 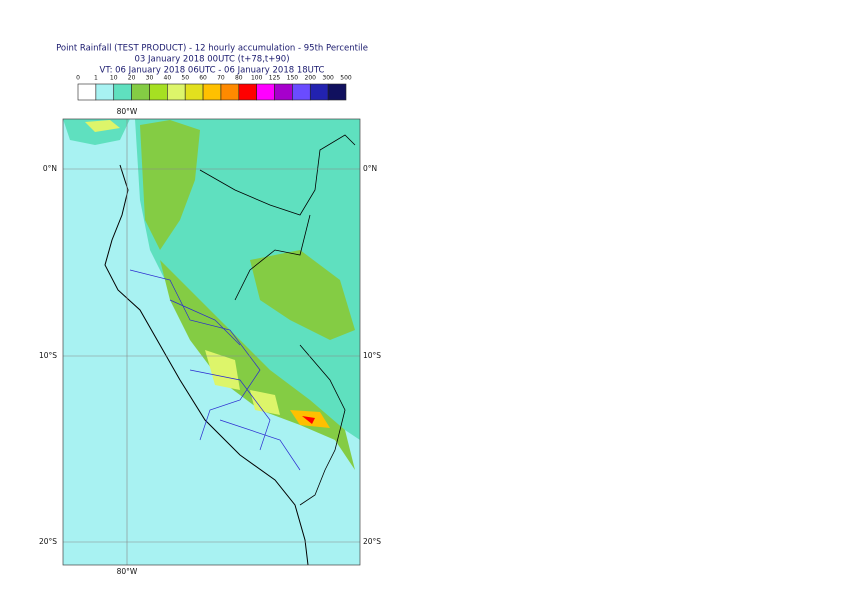 What do you see at coordinates (132, 78) in the screenshot?
I see `legend-level: 20` at bounding box center [132, 78].